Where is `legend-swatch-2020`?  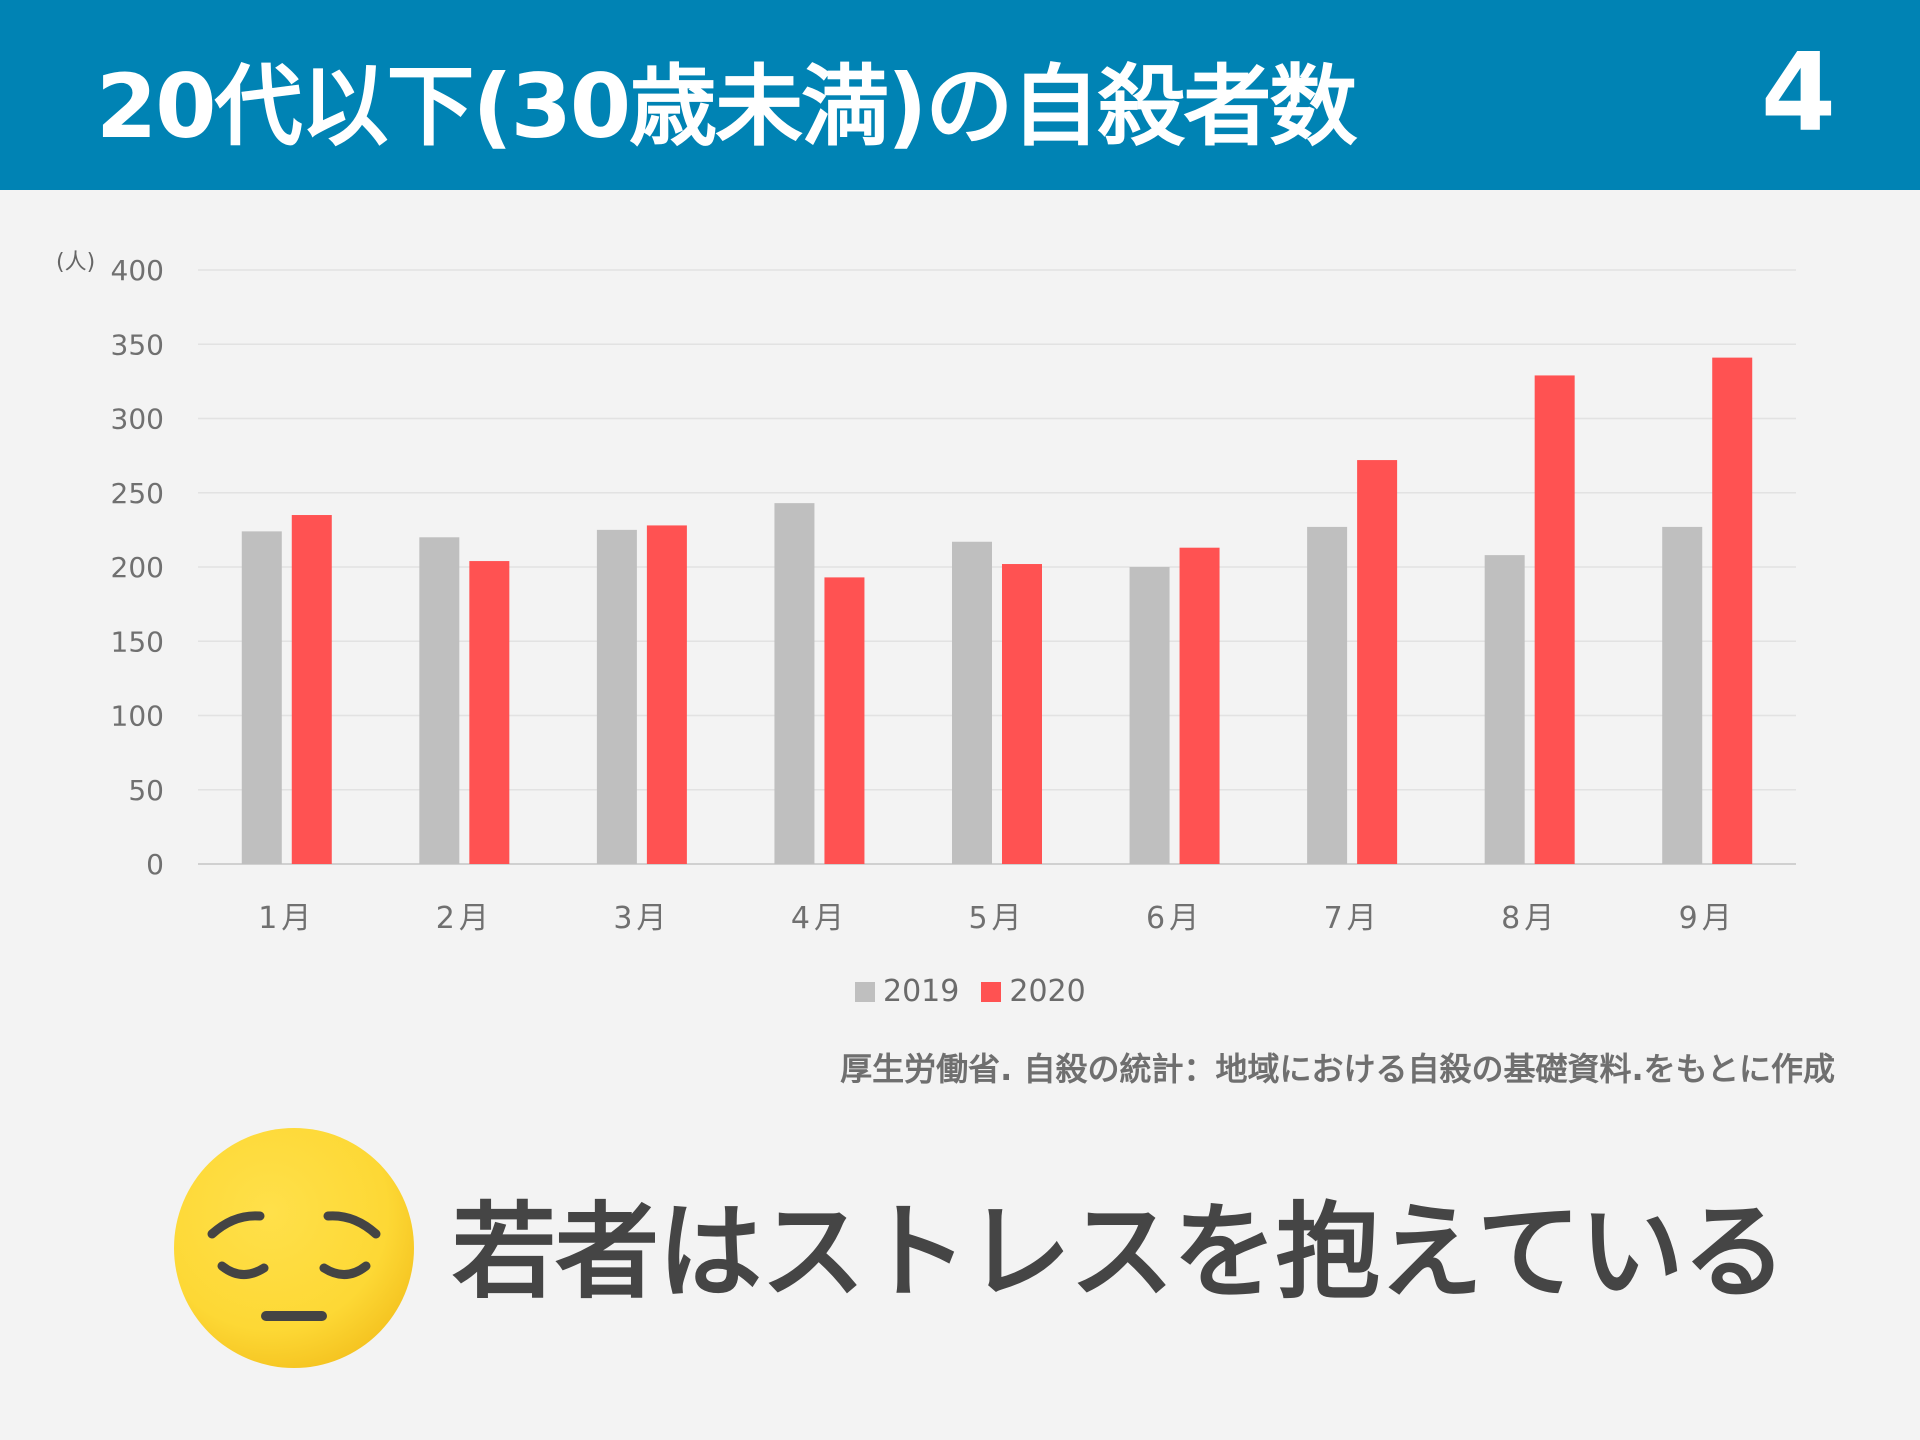 legend-swatch-2020 is located at coordinates (991, 991).